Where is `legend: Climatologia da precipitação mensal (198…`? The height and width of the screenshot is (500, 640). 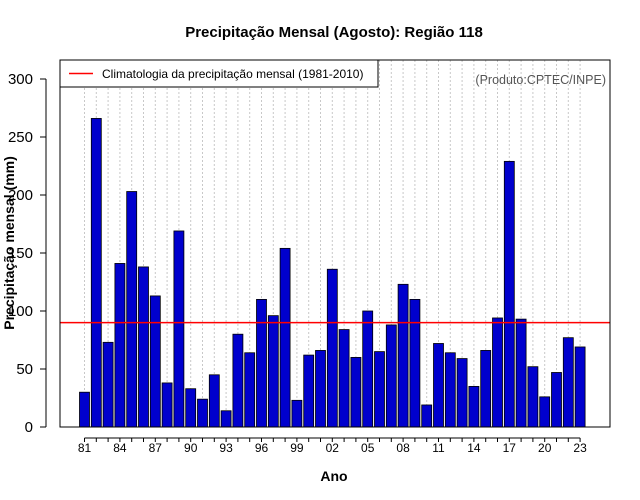
legend: Climatologia da precipitação mensal (198… is located at coordinates (219, 73).